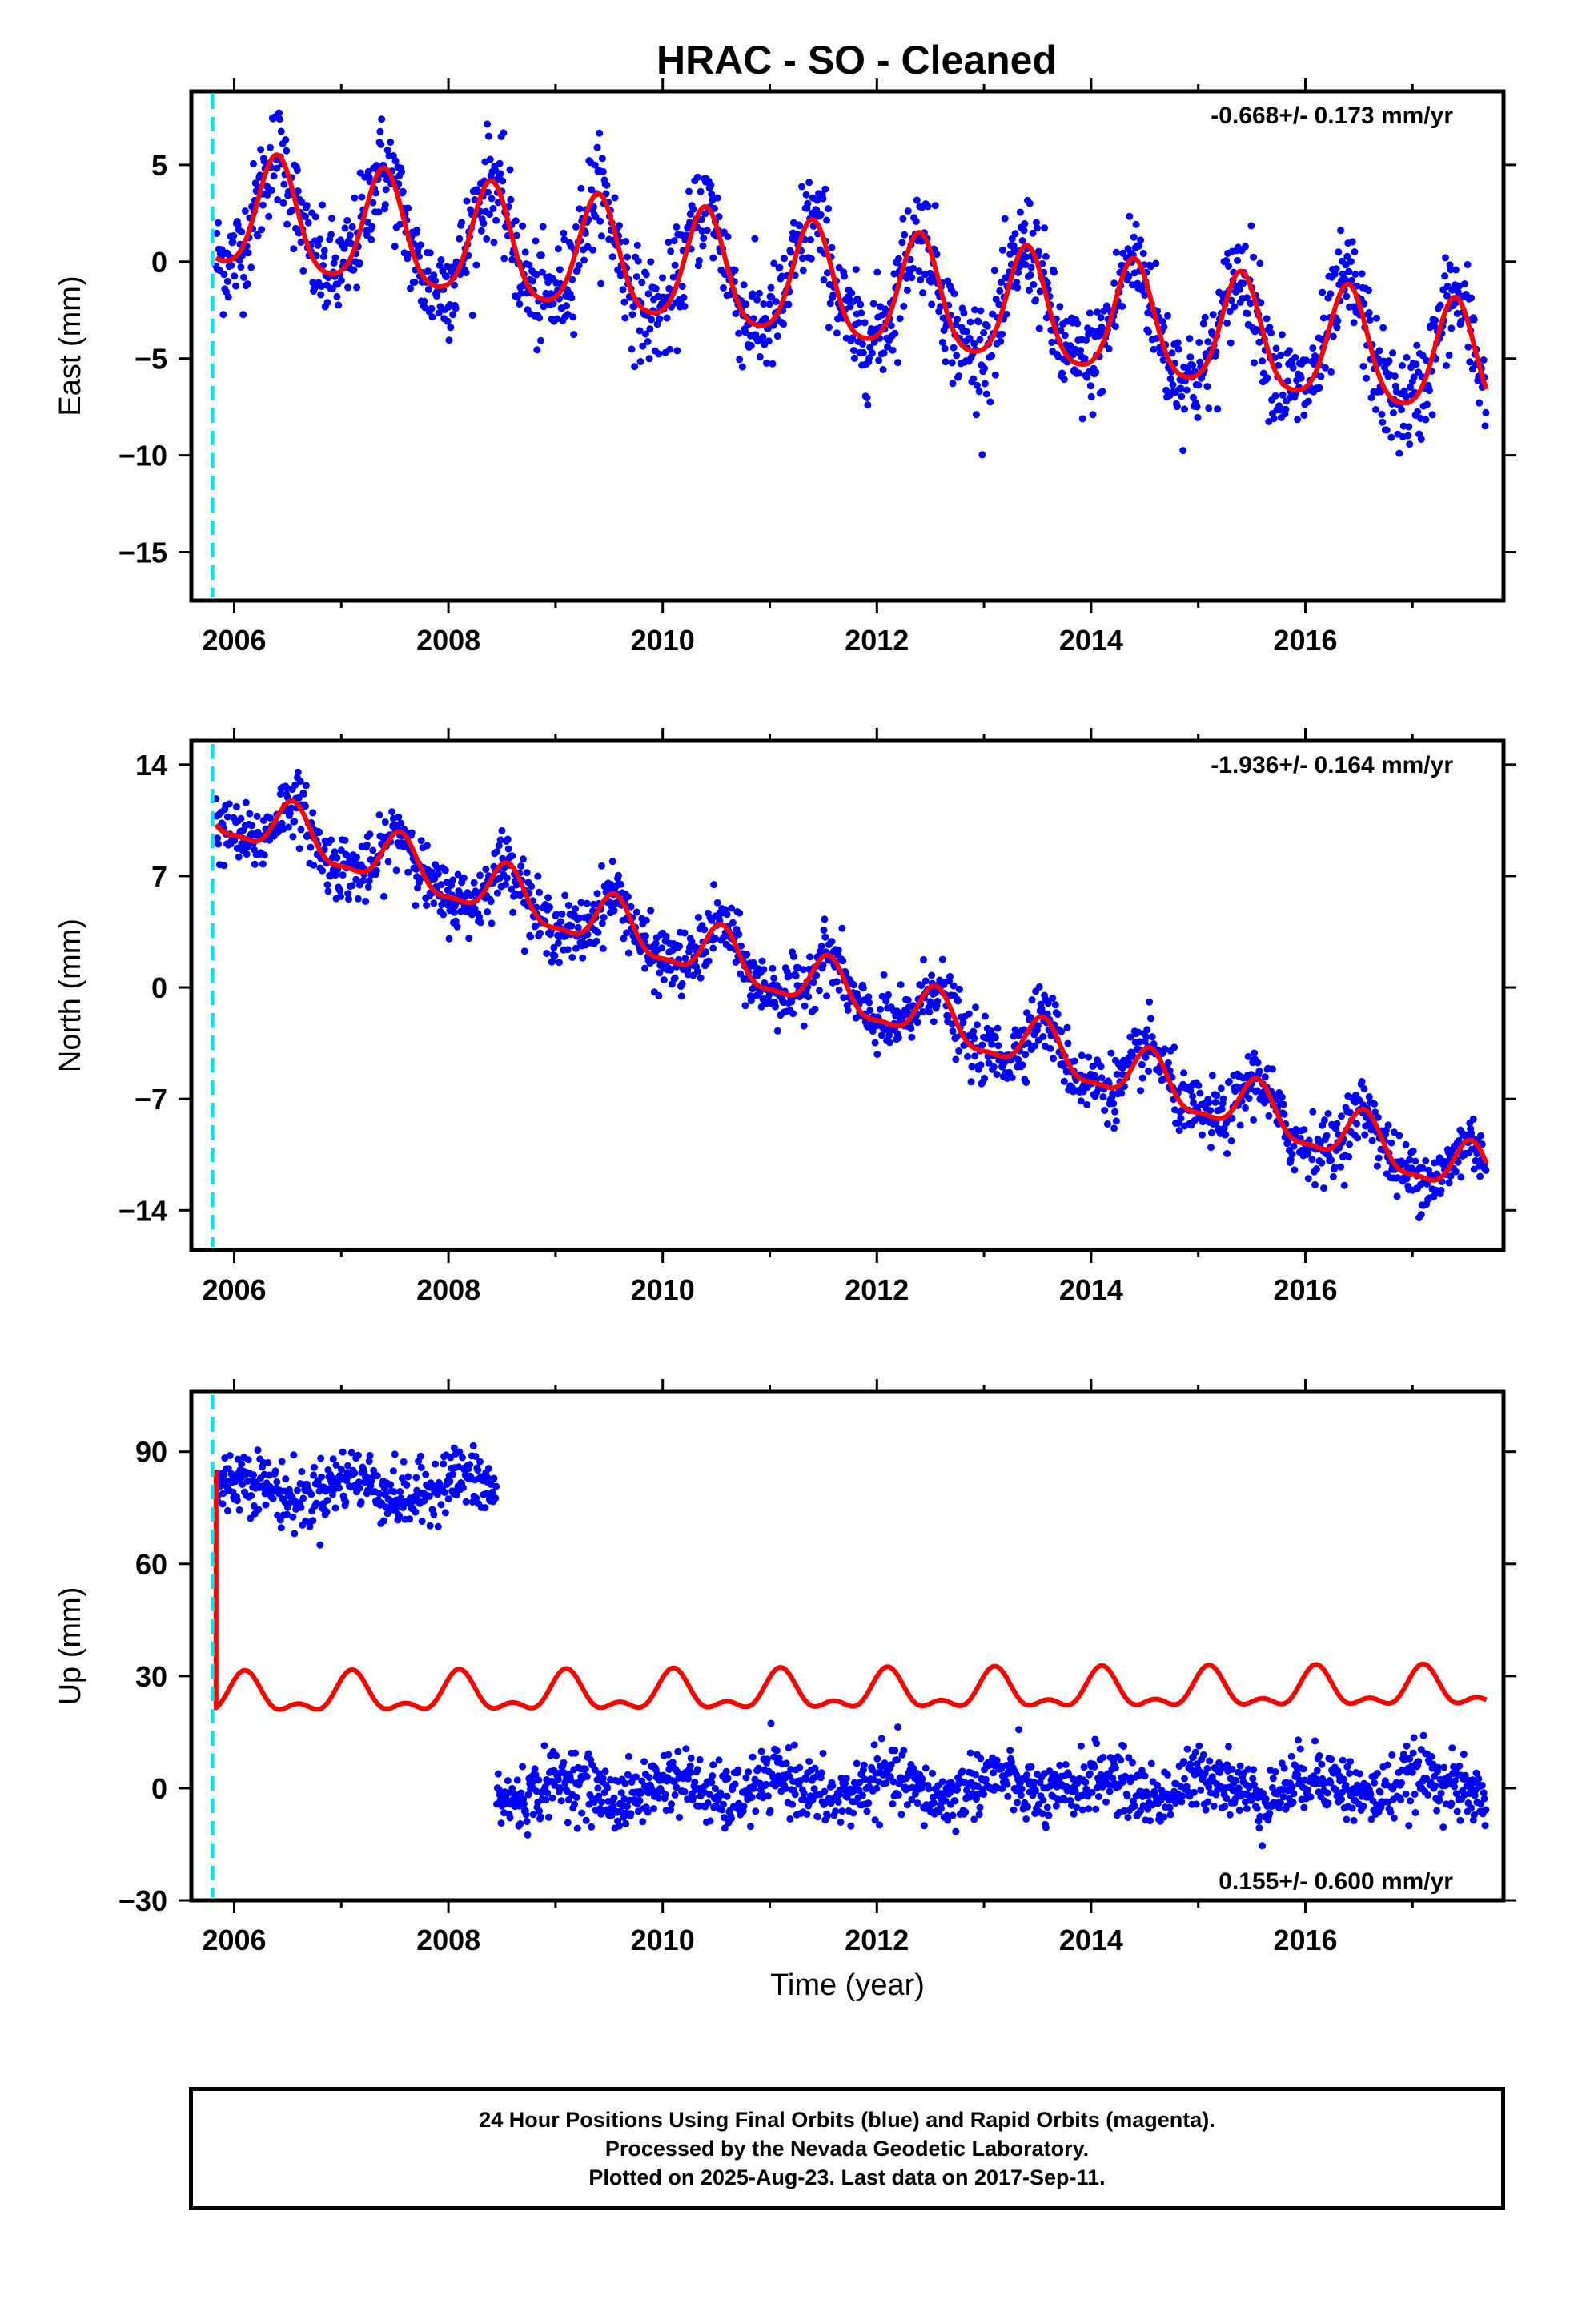 The image size is (1582, 2324). What do you see at coordinates (851, 1645) in the screenshot?
I see `up-scatter-points` at bounding box center [851, 1645].